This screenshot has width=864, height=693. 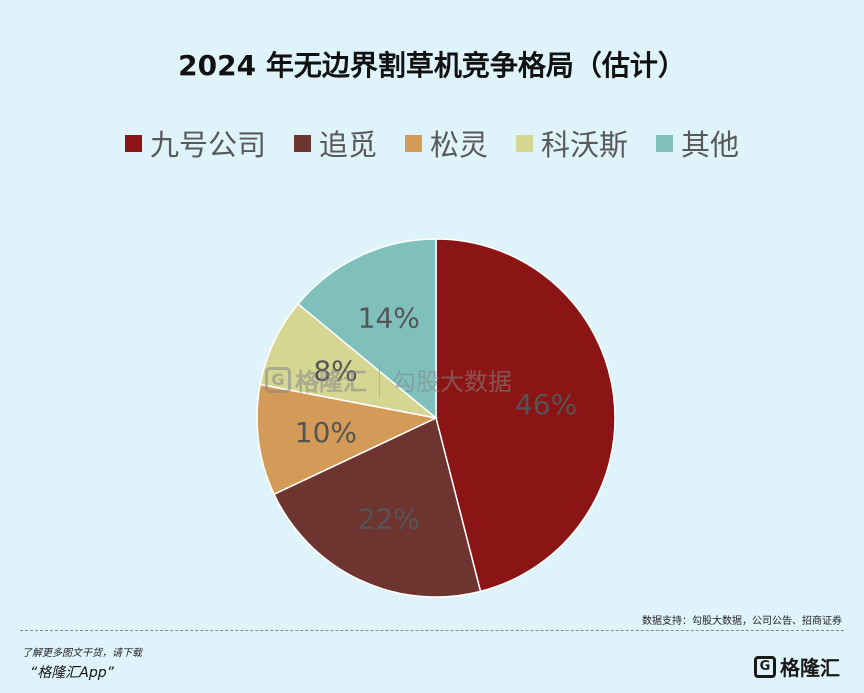 I want to click on slice-others, so click(x=367, y=329).